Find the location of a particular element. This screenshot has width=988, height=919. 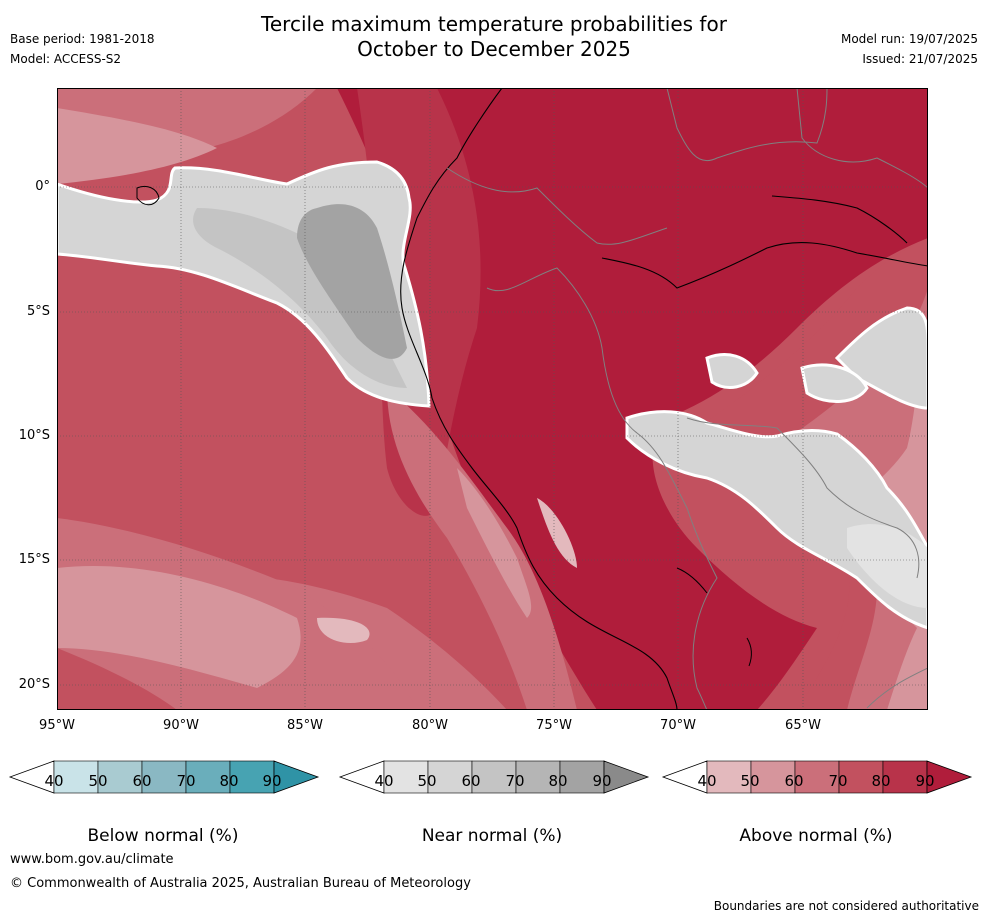

cb1-tick: 90 is located at coordinates (602, 781).